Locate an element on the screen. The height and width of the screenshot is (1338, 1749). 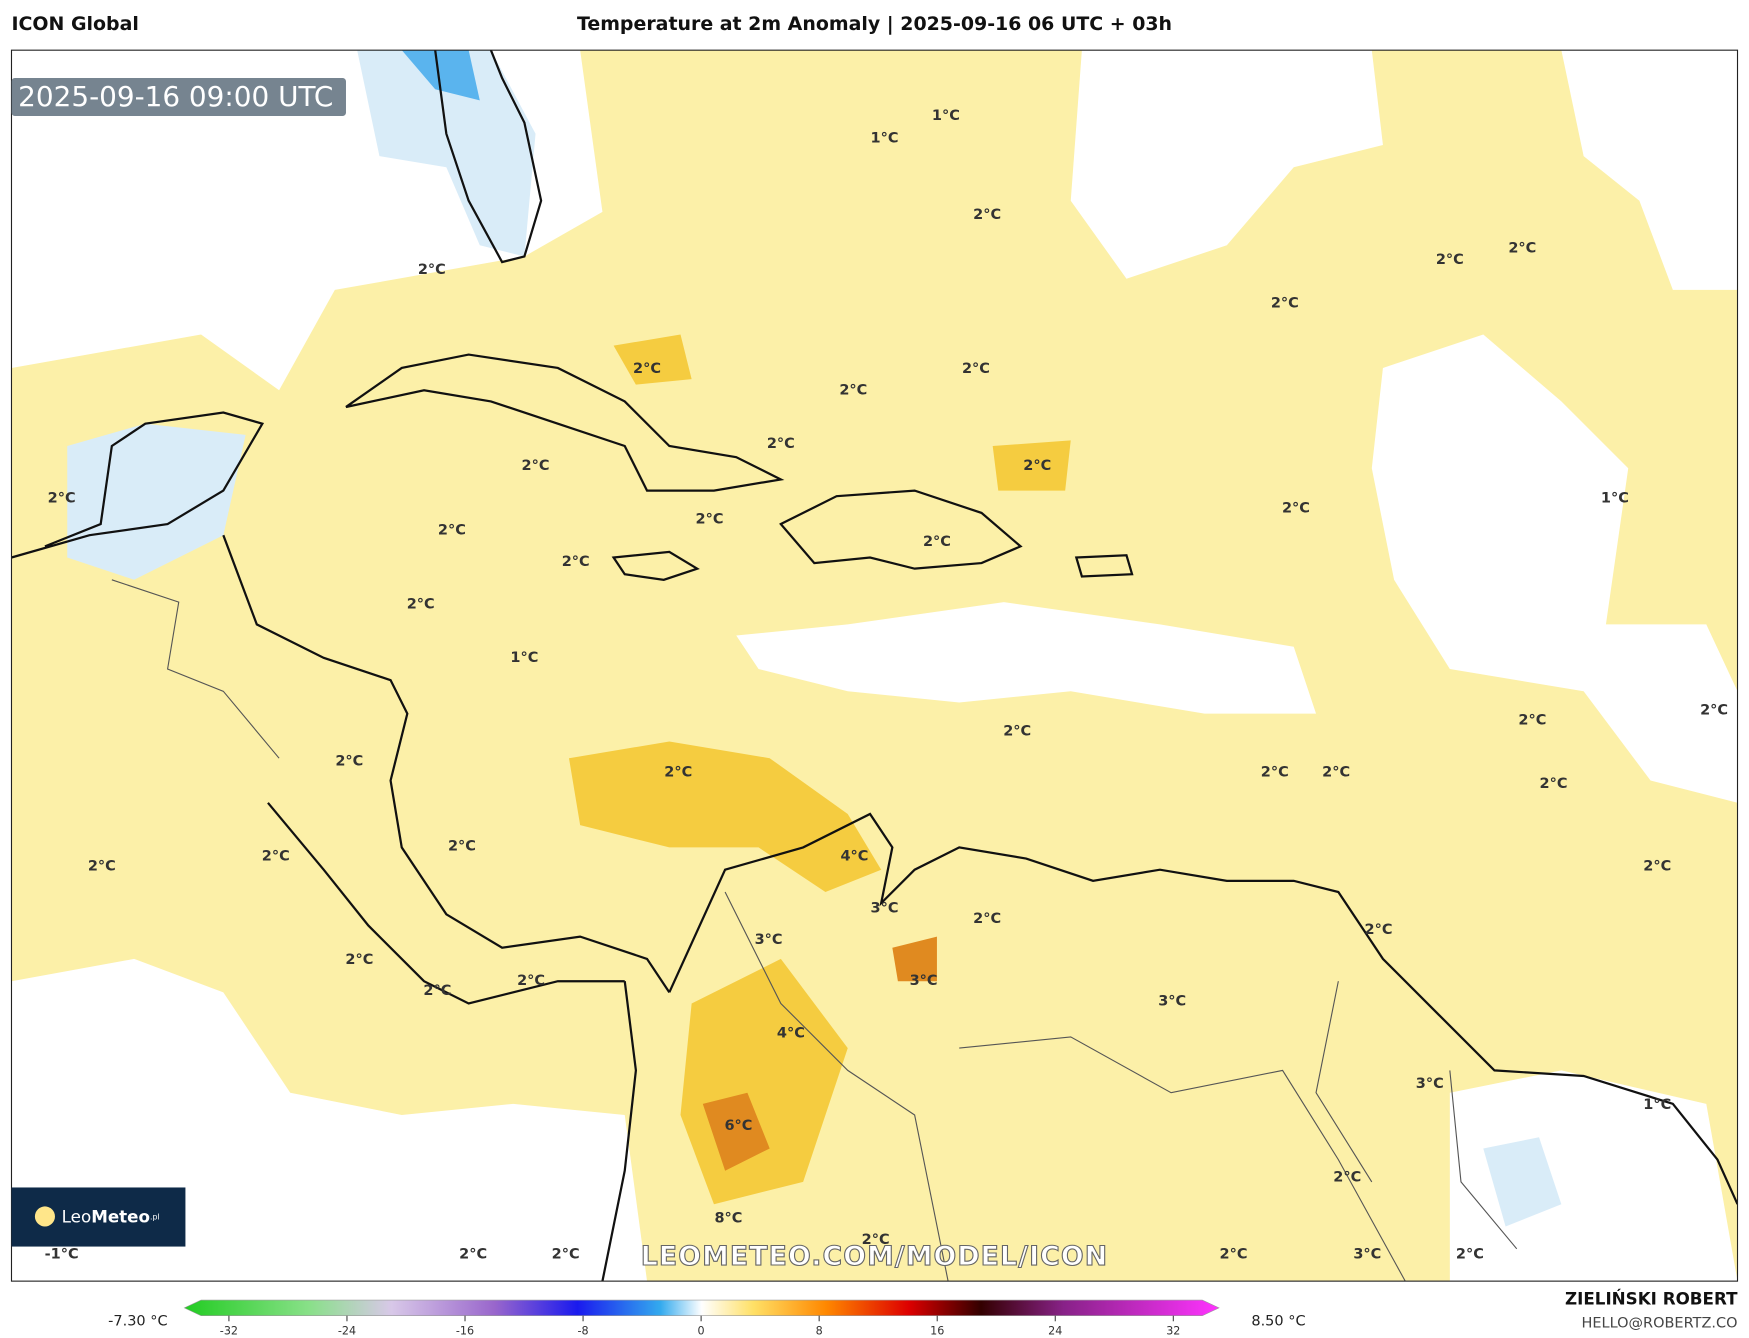
map-label: 6°C is located at coordinates (738, 1126).